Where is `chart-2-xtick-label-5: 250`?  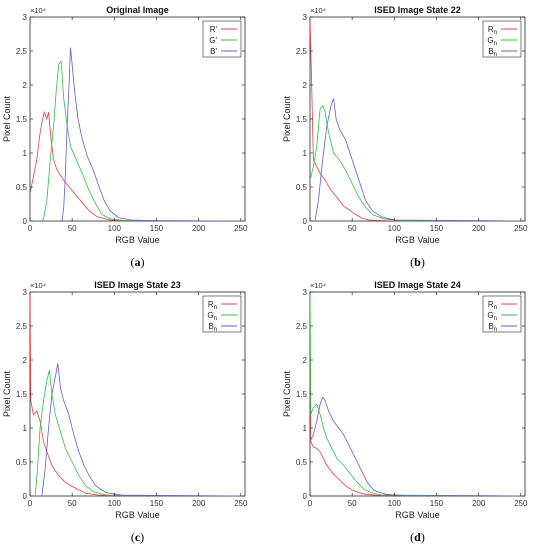 chart-2-xtick-label-5: 250 is located at coordinates (241, 503).